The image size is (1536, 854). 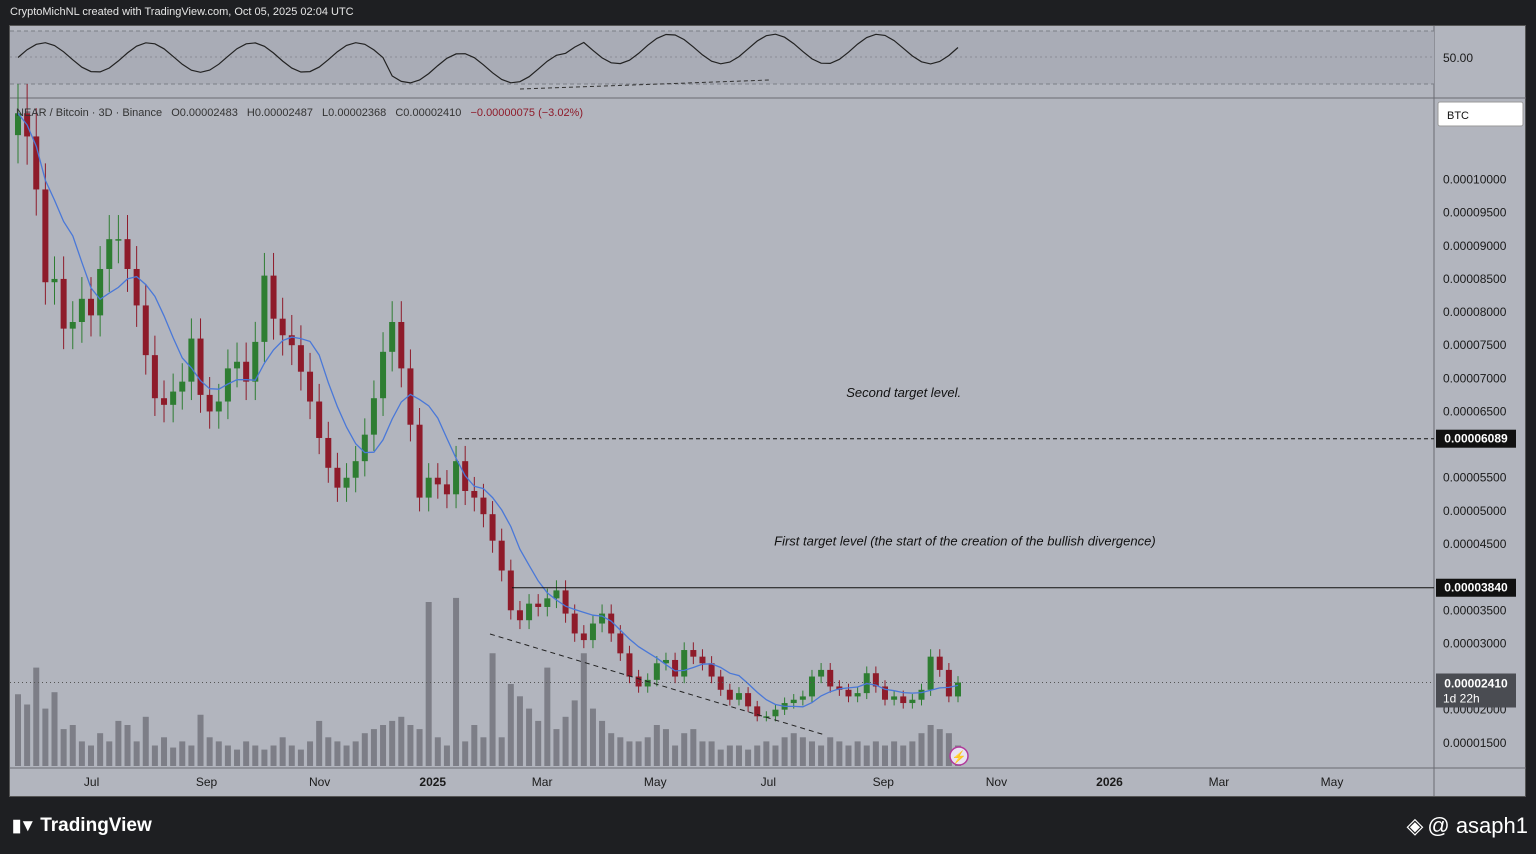 I want to click on lightning-icon, so click(x=959, y=756).